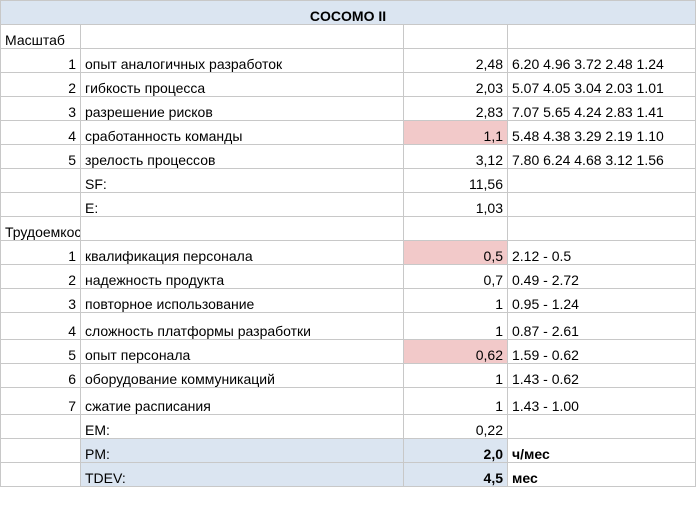  What do you see at coordinates (601, 156) in the screenshot?
I see `factor-reference-values: 7.80 6.24 4.68 3.12 1.56` at bounding box center [601, 156].